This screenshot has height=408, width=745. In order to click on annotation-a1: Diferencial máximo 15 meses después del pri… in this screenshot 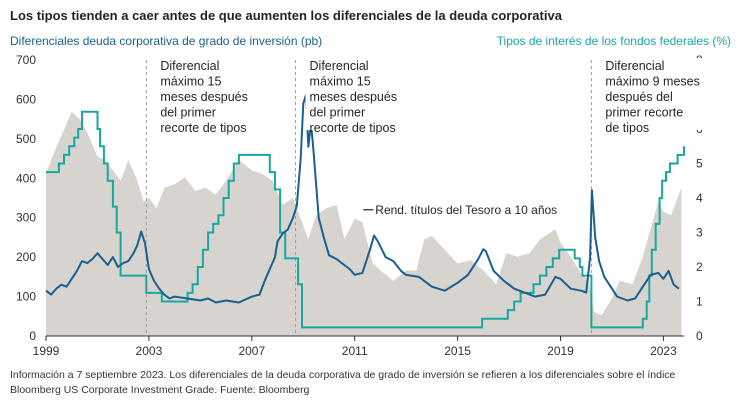, I will do `click(204, 97)`.